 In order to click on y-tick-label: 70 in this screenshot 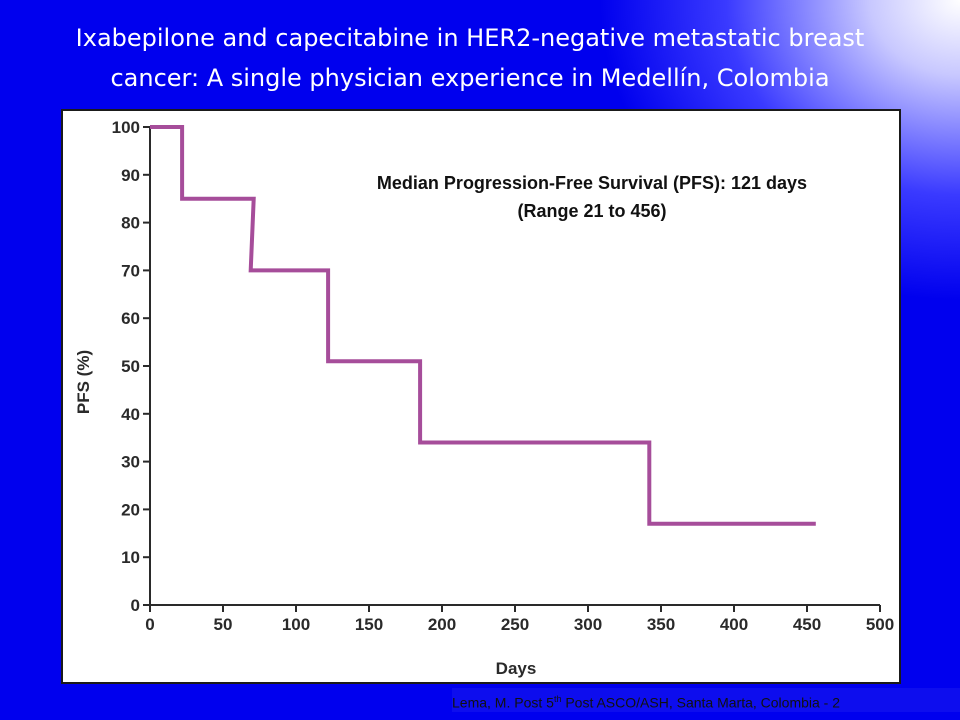, I will do `click(130, 270)`.